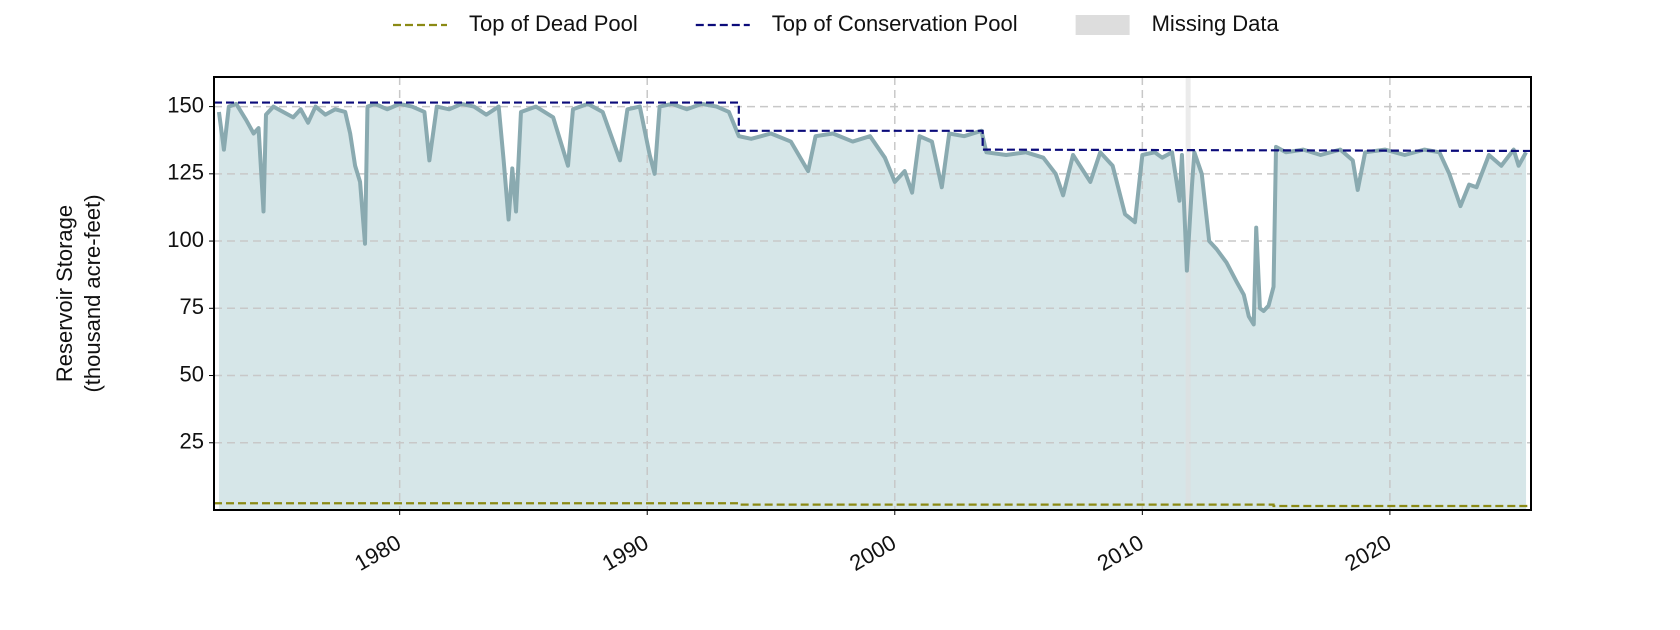 The width and height of the screenshot is (1680, 630). I want to click on y-tick-label: 50, so click(192, 373).